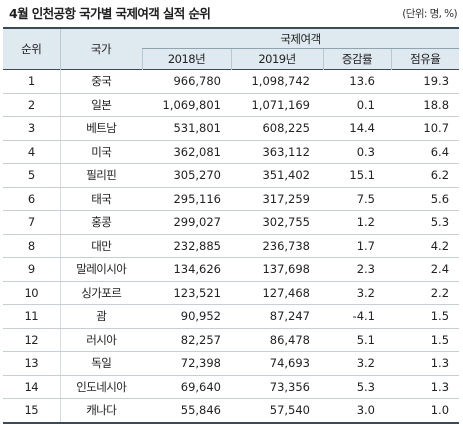 The height and width of the screenshot is (424, 463). Describe the element at coordinates (277, 128) in the screenshot. I see `cell-2019: 608,225` at that location.